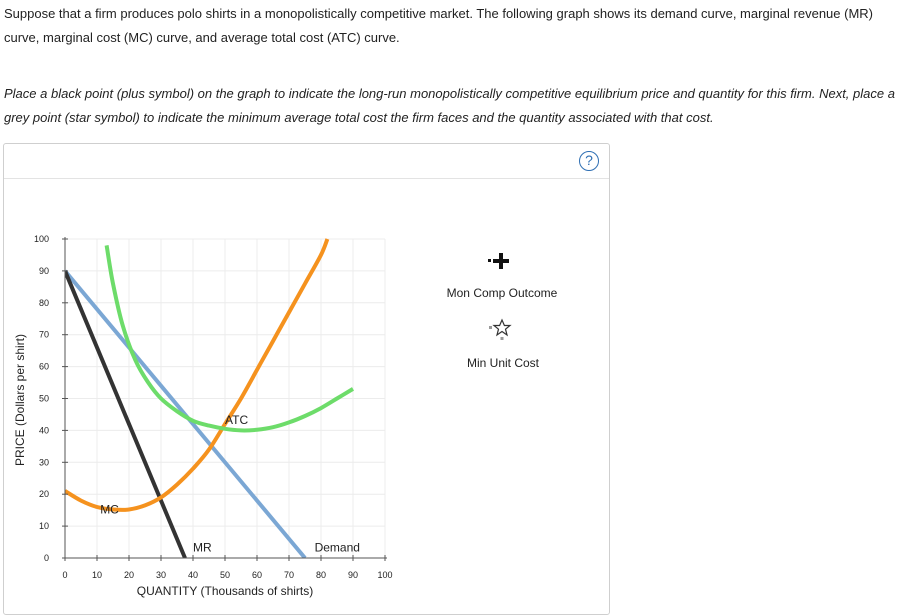 This screenshot has width=917, height=615. Describe the element at coordinates (498, 261) in the screenshot. I see `plus-icon` at that location.